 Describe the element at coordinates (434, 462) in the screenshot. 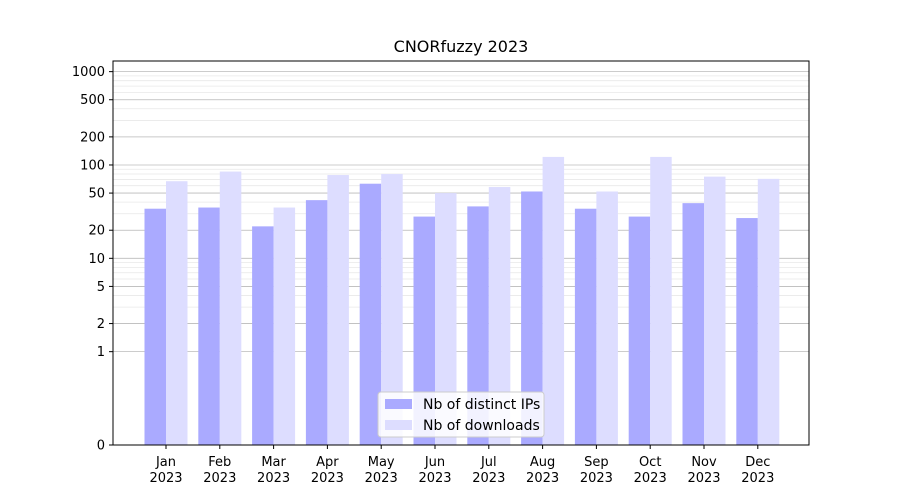

I see `x-tick-label-month: Jun` at that location.